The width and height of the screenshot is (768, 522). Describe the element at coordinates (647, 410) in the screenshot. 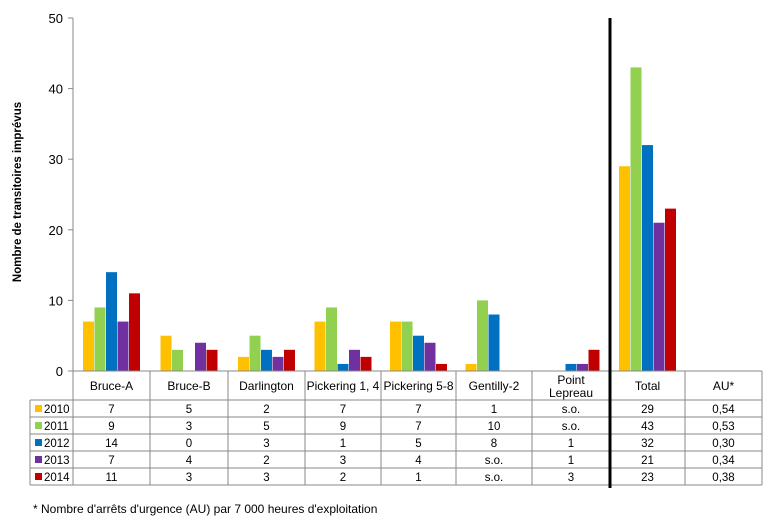

I see `data-label: 29` at that location.